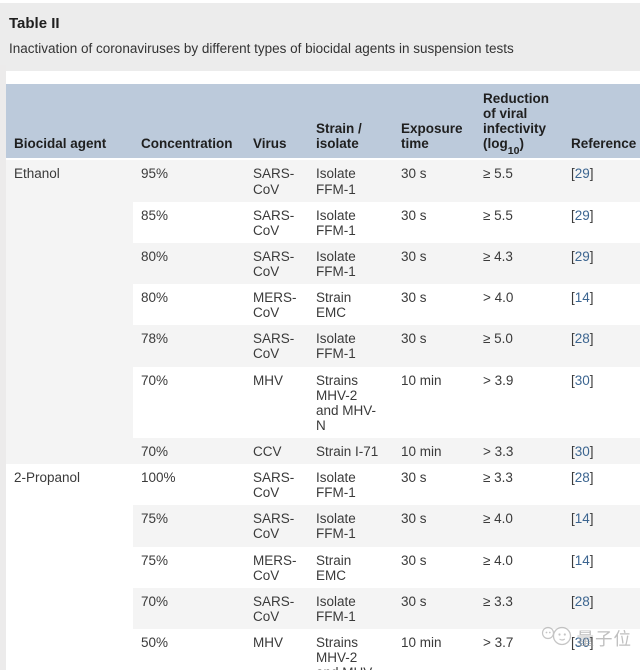 The image size is (640, 670). I want to click on reduction-header-text: Reduction of viral infectivity (log, so click(516, 121).